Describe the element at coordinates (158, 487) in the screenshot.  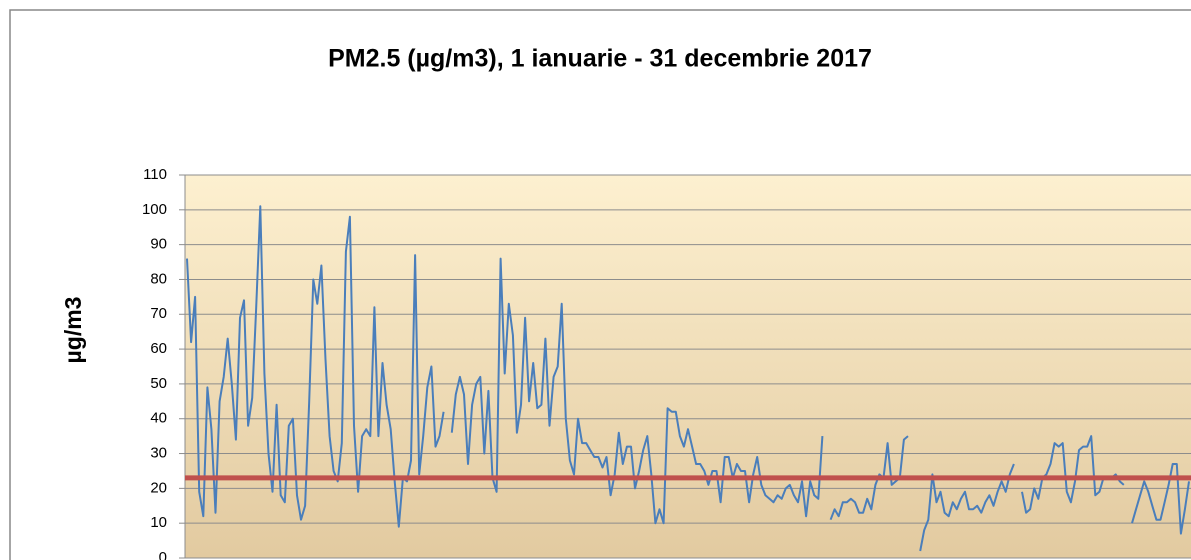
I see `y-tick-label: 20` at that location.